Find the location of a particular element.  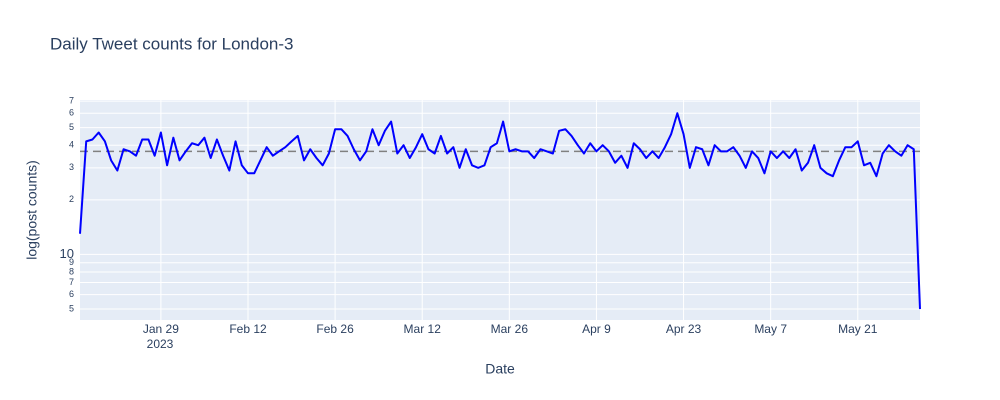

x-tick-label: Mar 26 is located at coordinates (510, 329).